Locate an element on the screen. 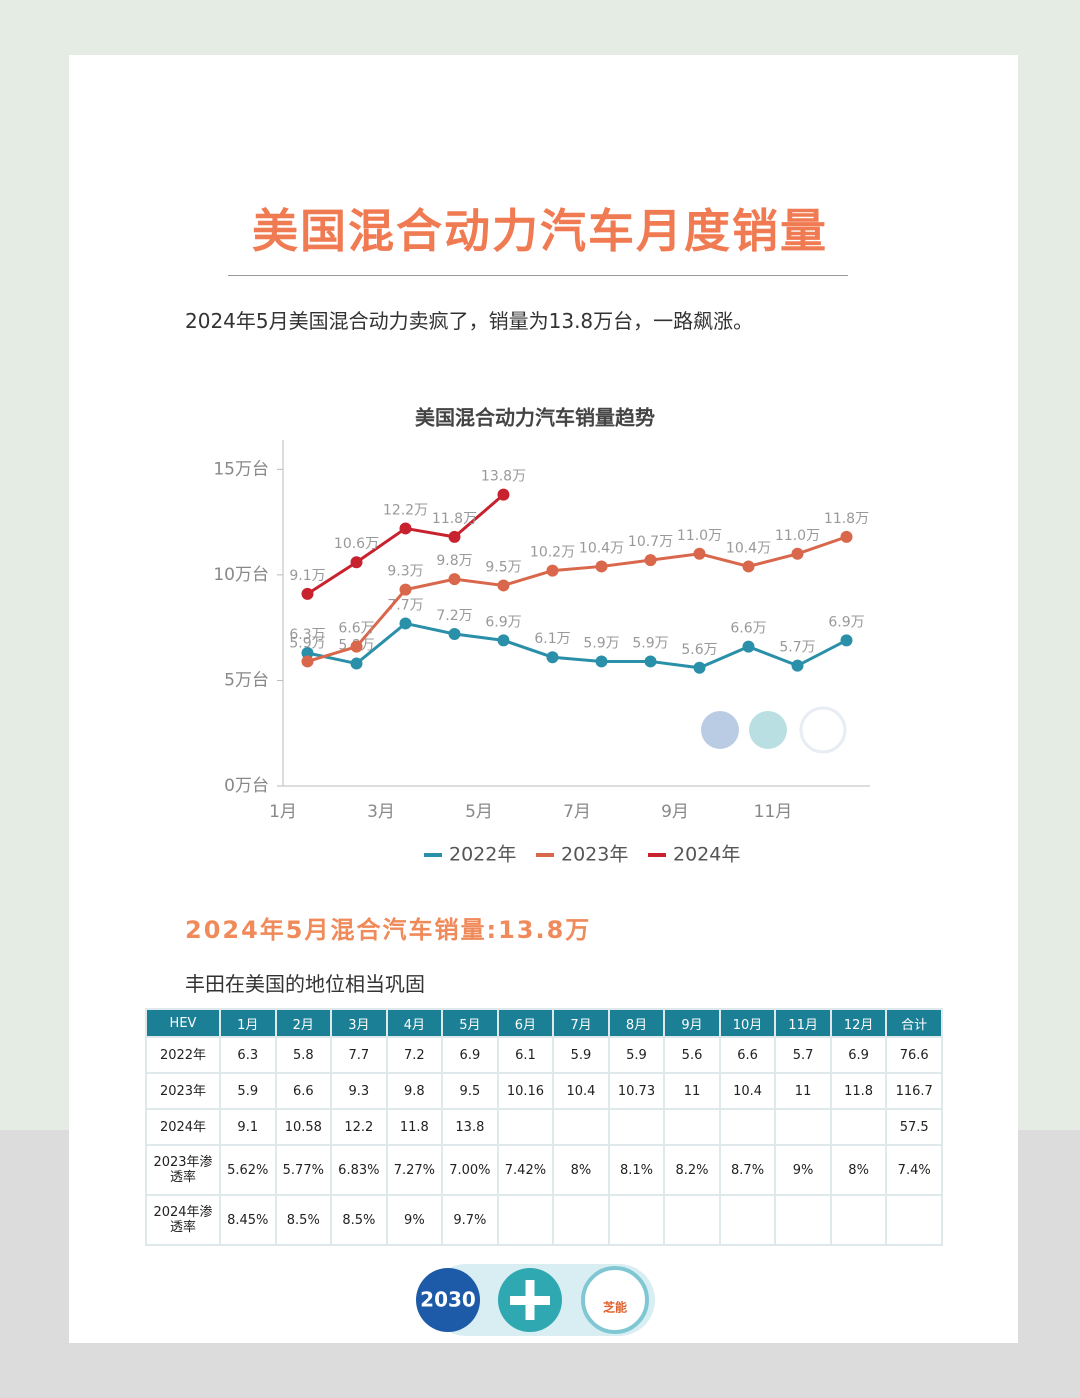 This screenshot has width=1080, height=1398. header-cell: HEV is located at coordinates (183, 1023).